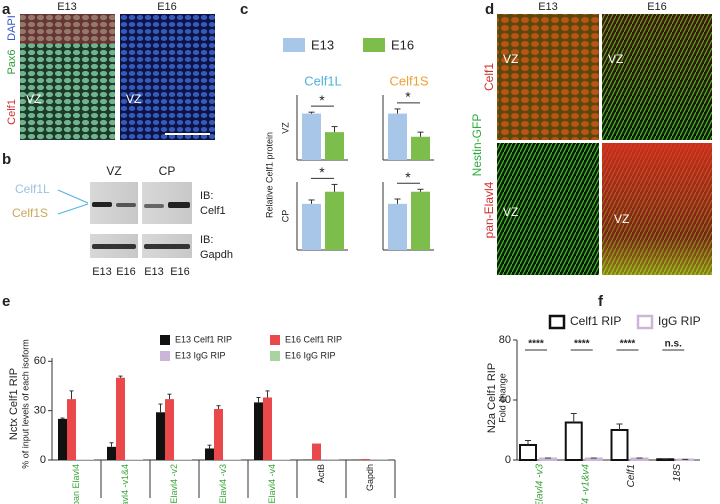 This screenshot has width=720, height=504. I want to click on panel-label: d, so click(489, 9).